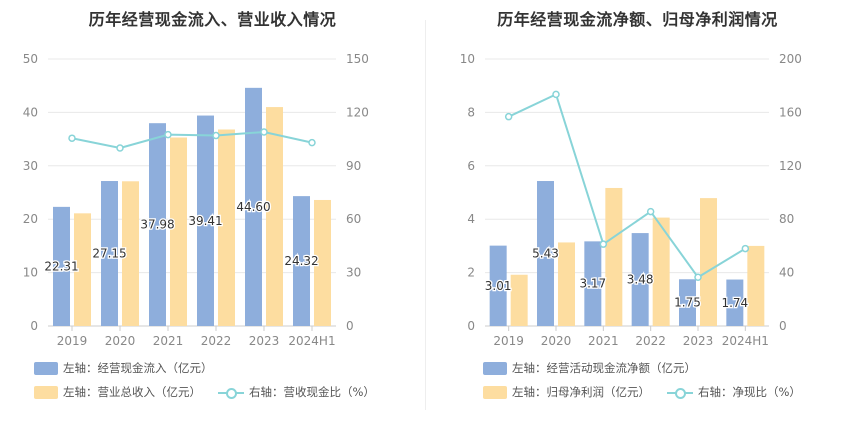  I want to click on right-chart-title: 历年经营现金流净额、归母净利润情况, so click(637, 19).